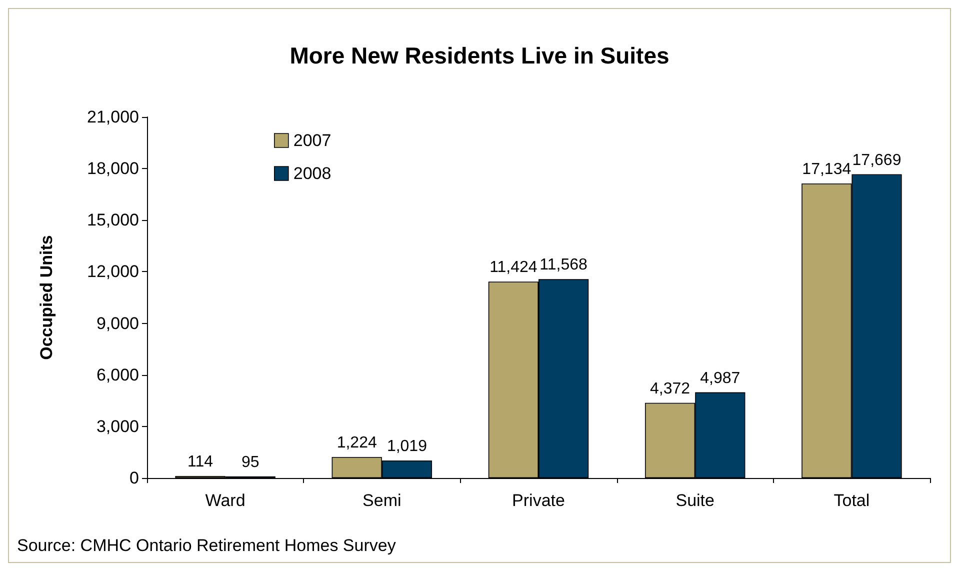  Describe the element at coordinates (852, 500) in the screenshot. I see `x-tick-label: Total` at that location.